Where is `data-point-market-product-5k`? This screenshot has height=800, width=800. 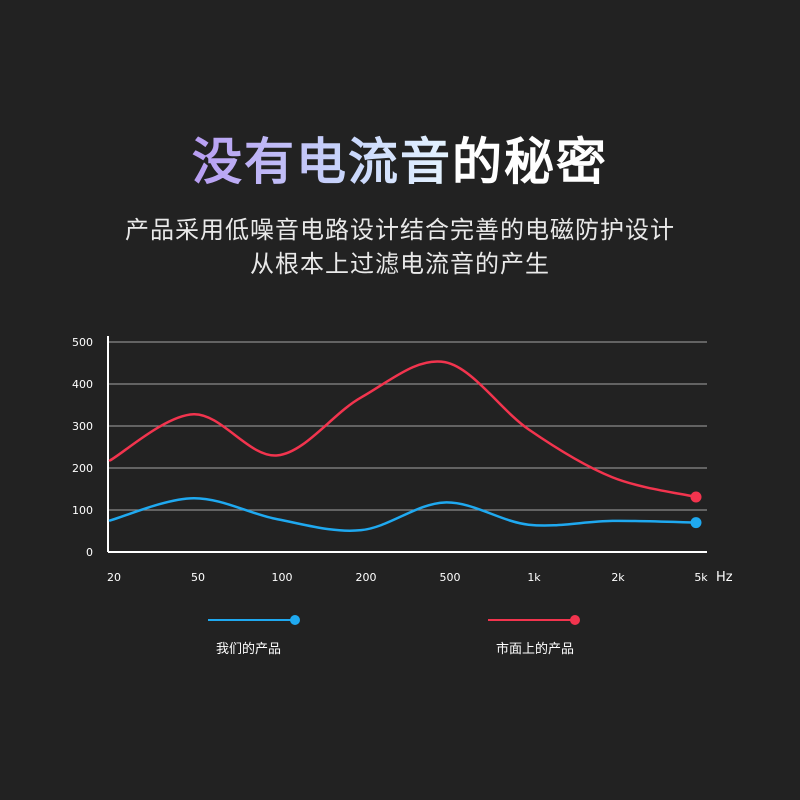 data-point-market-product-5k is located at coordinates (696, 497).